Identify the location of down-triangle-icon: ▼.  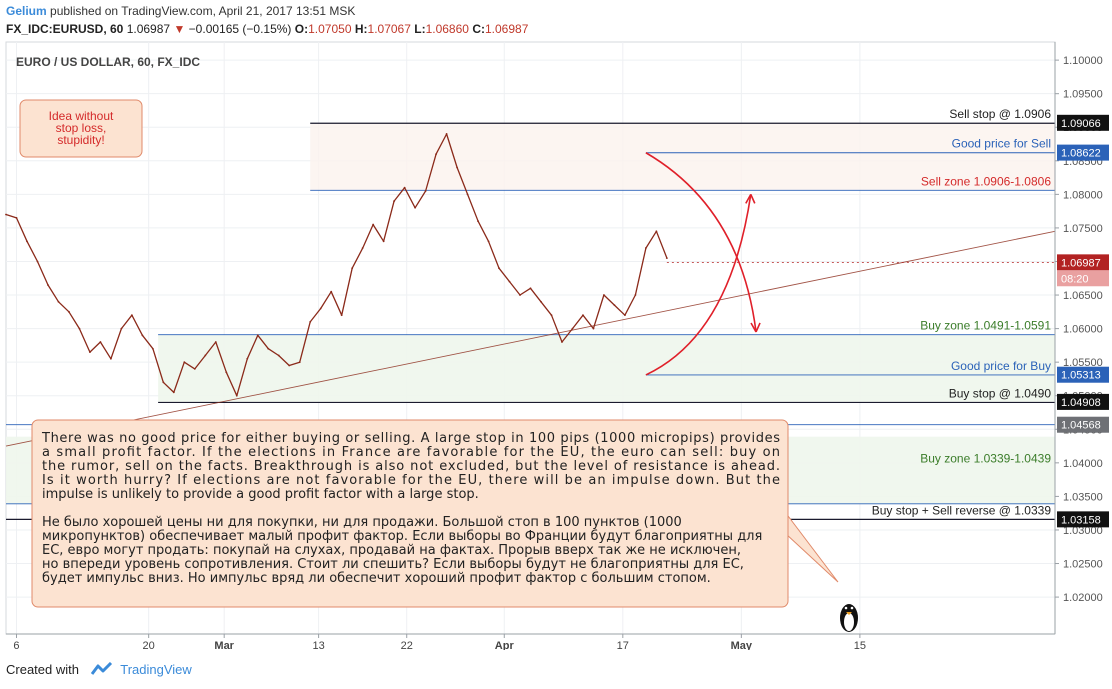
(179, 29).